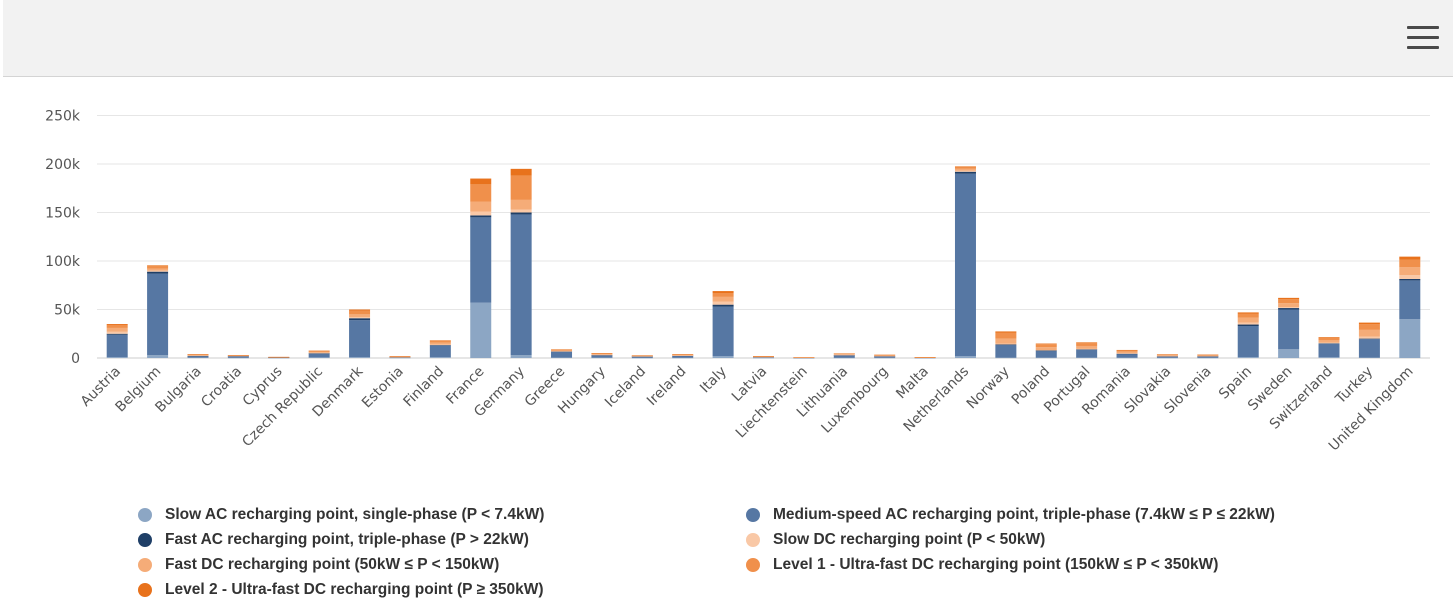 The height and width of the screenshot is (600, 1455). Describe the element at coordinates (895, 540) in the screenshot. I see `legend-item: Slow DC recharging point (P < 50kW)` at that location.